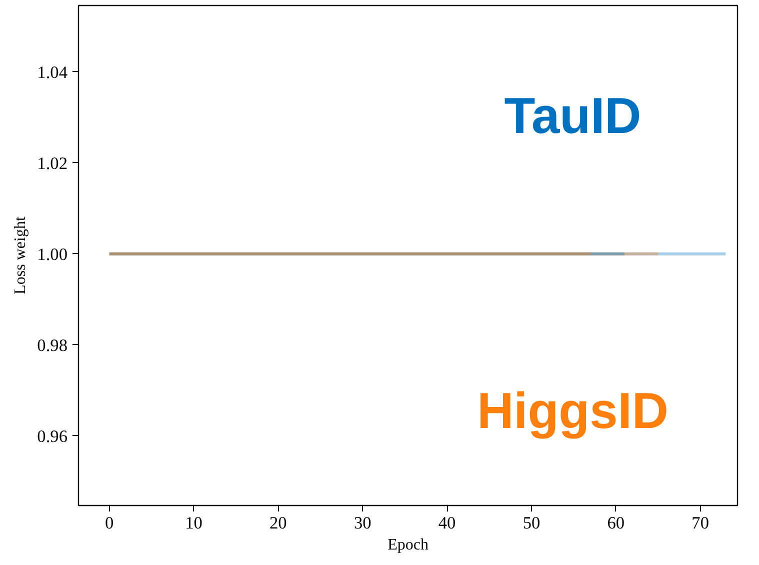 The height and width of the screenshot is (565, 759). What do you see at coordinates (52, 436) in the screenshot?
I see `y-tick-label: 0.96` at bounding box center [52, 436].